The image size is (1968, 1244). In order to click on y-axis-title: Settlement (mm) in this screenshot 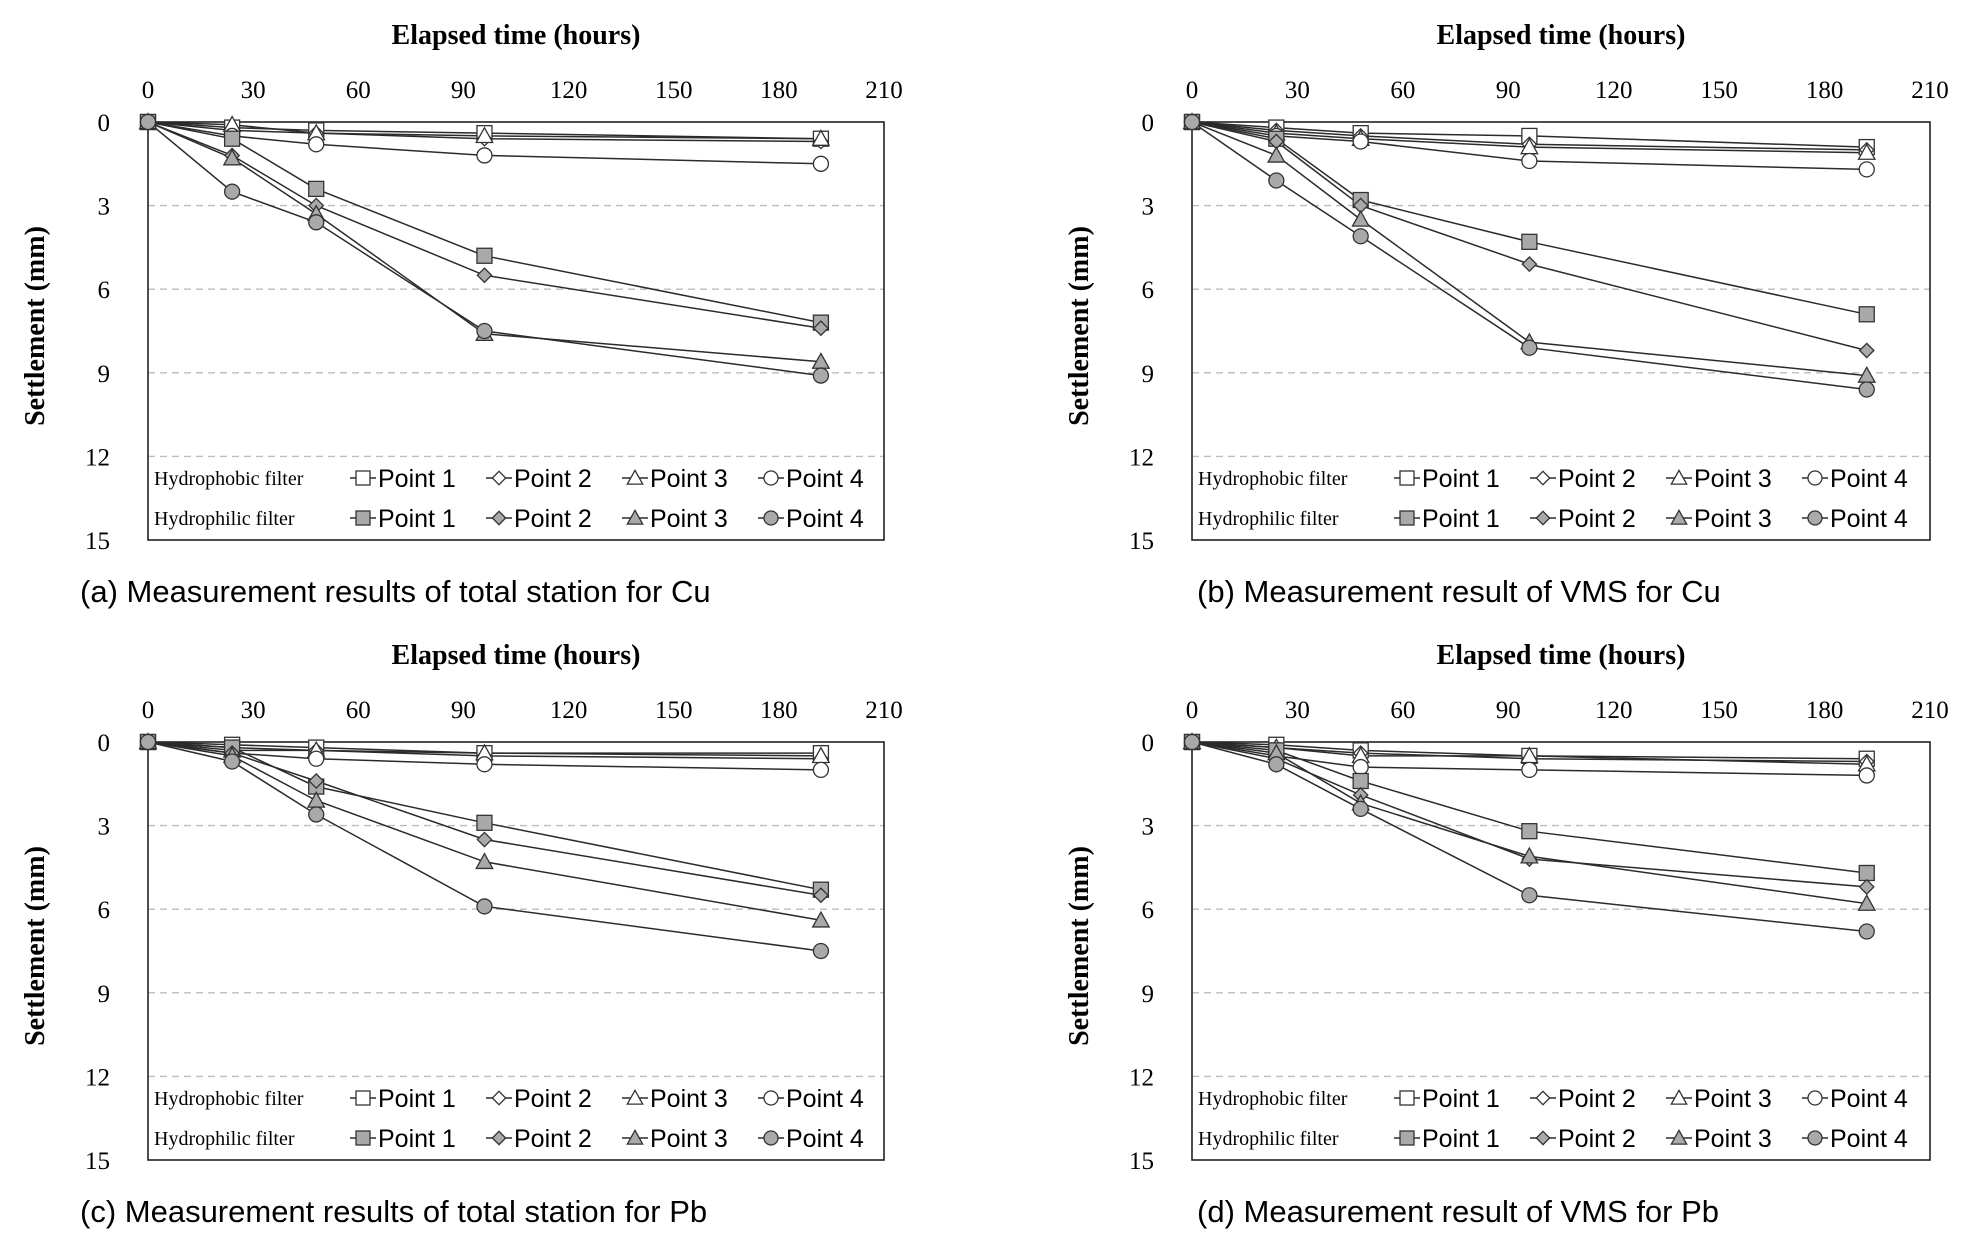, I will do `click(1079, 946)`.